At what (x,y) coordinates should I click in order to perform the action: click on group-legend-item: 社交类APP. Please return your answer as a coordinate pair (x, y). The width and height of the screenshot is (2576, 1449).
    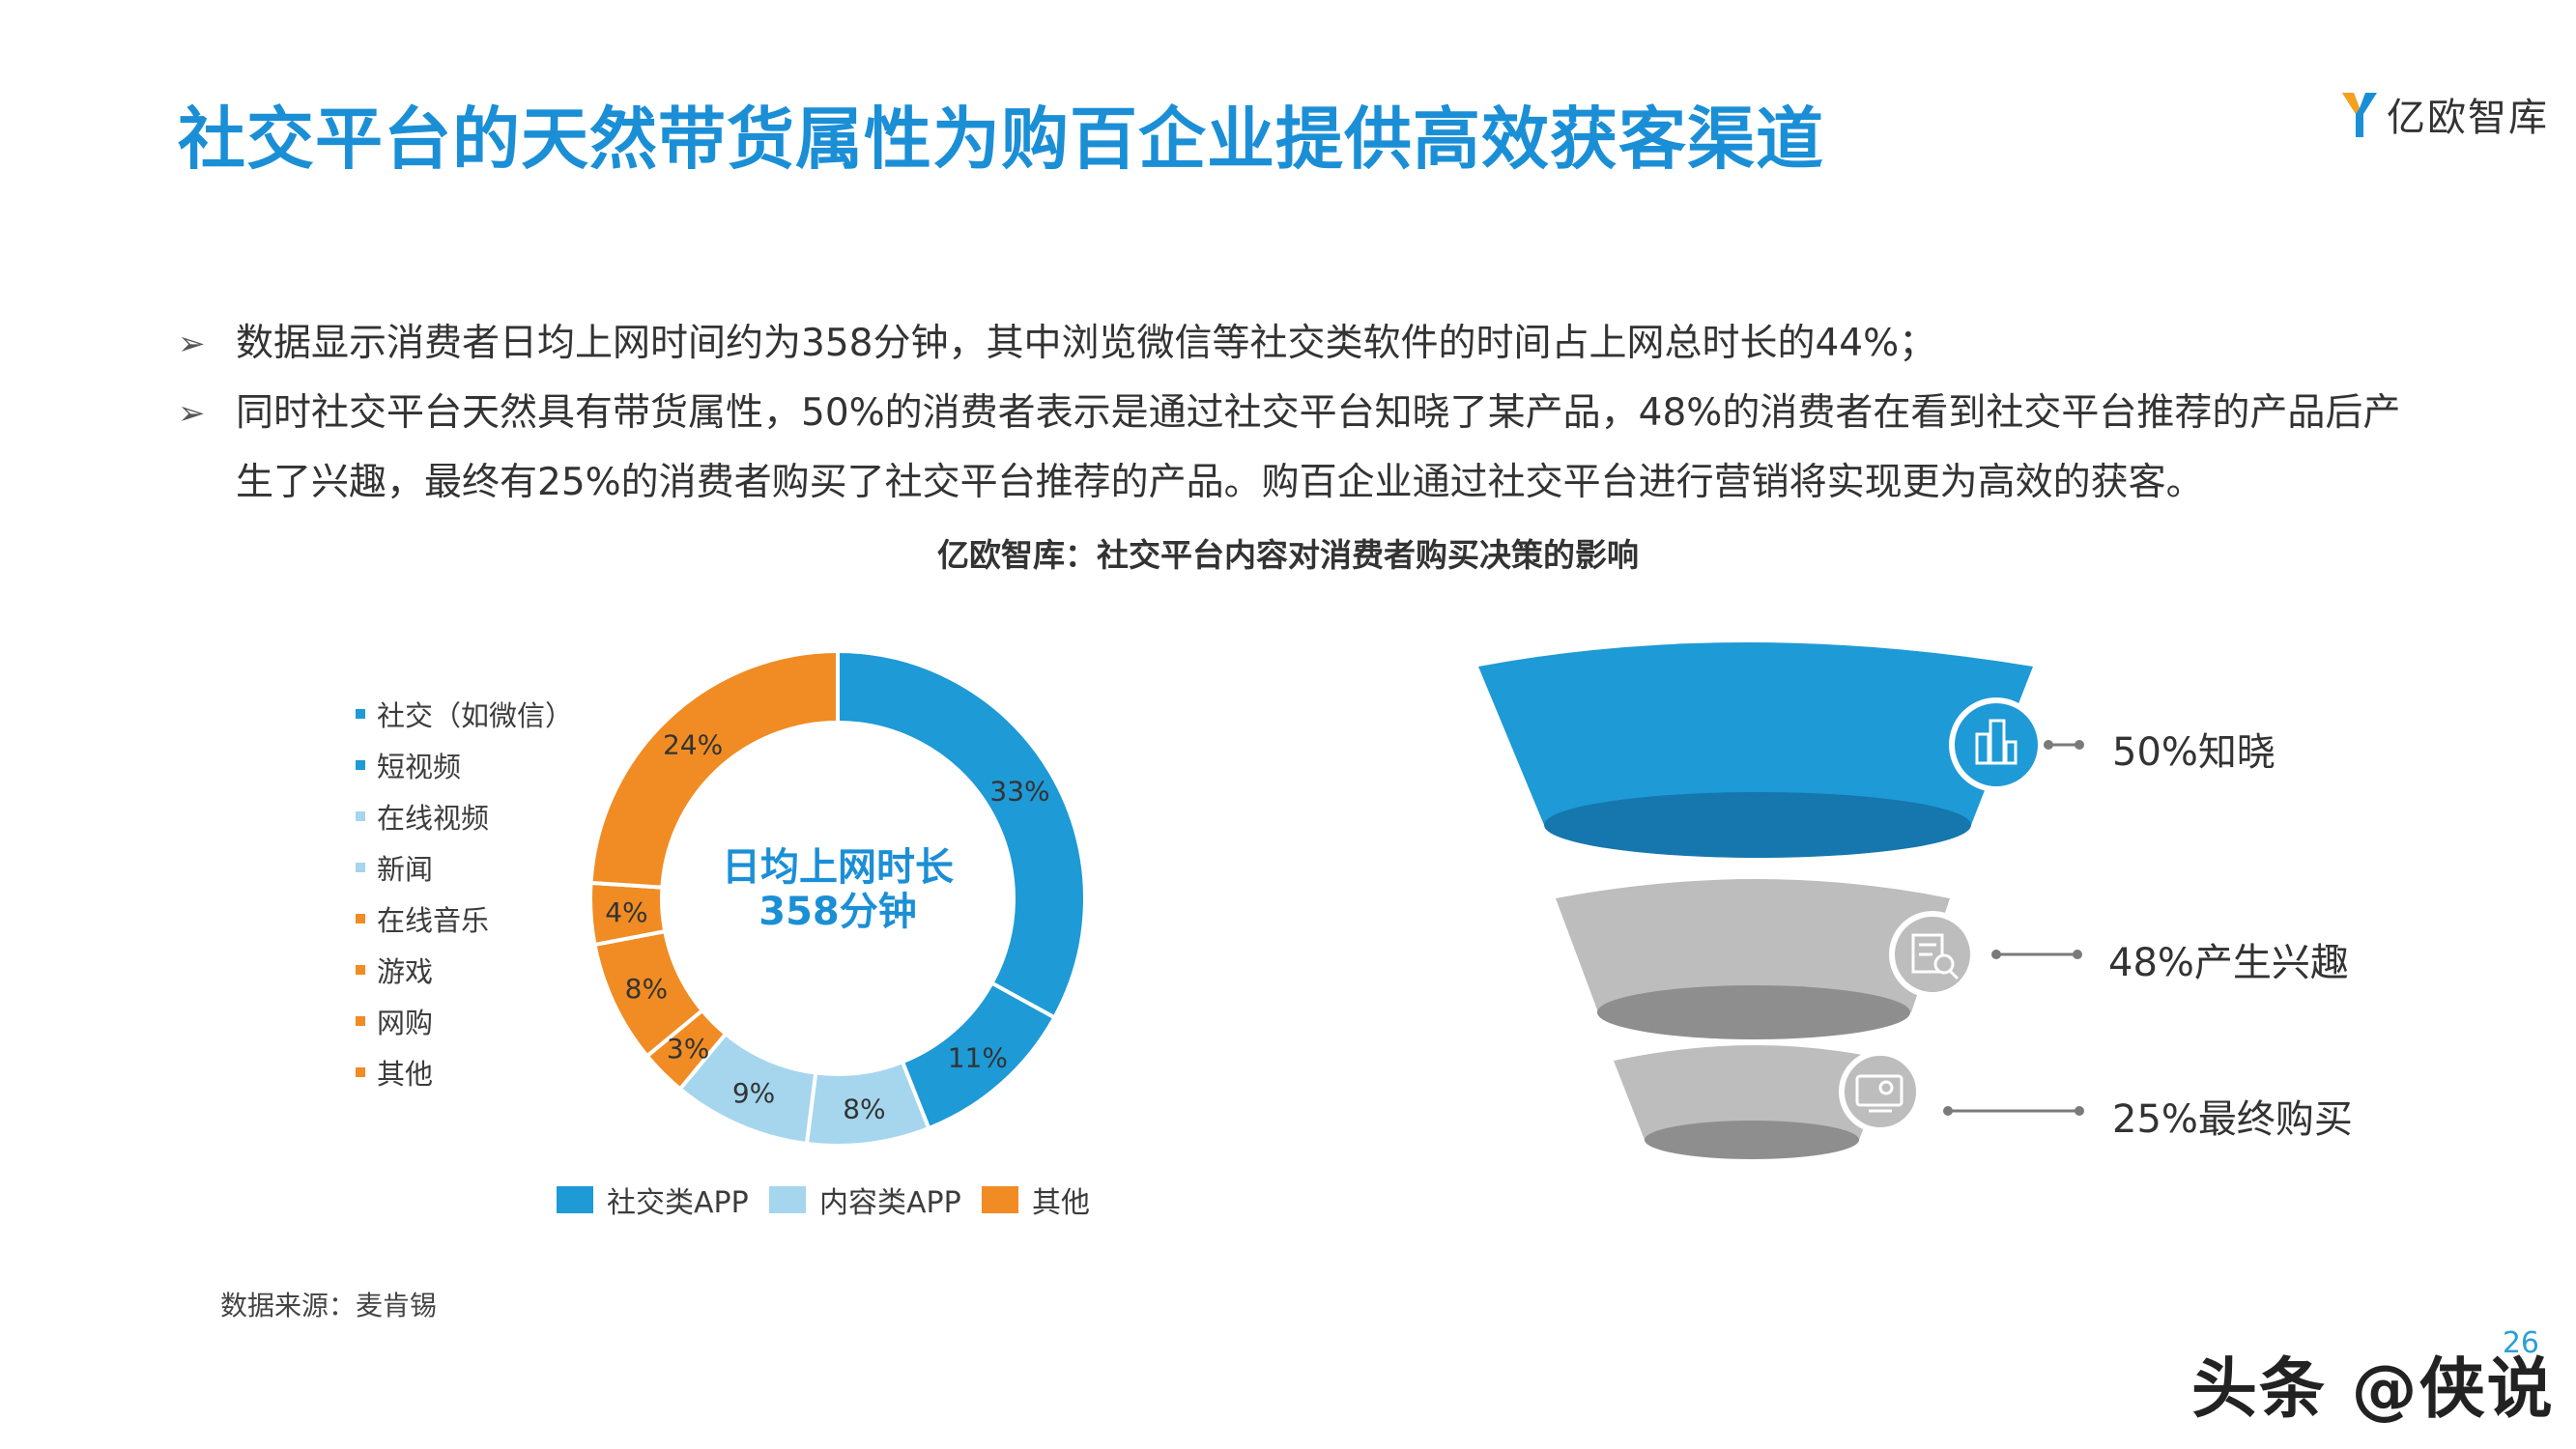
    Looking at the image, I should click on (653, 1200).